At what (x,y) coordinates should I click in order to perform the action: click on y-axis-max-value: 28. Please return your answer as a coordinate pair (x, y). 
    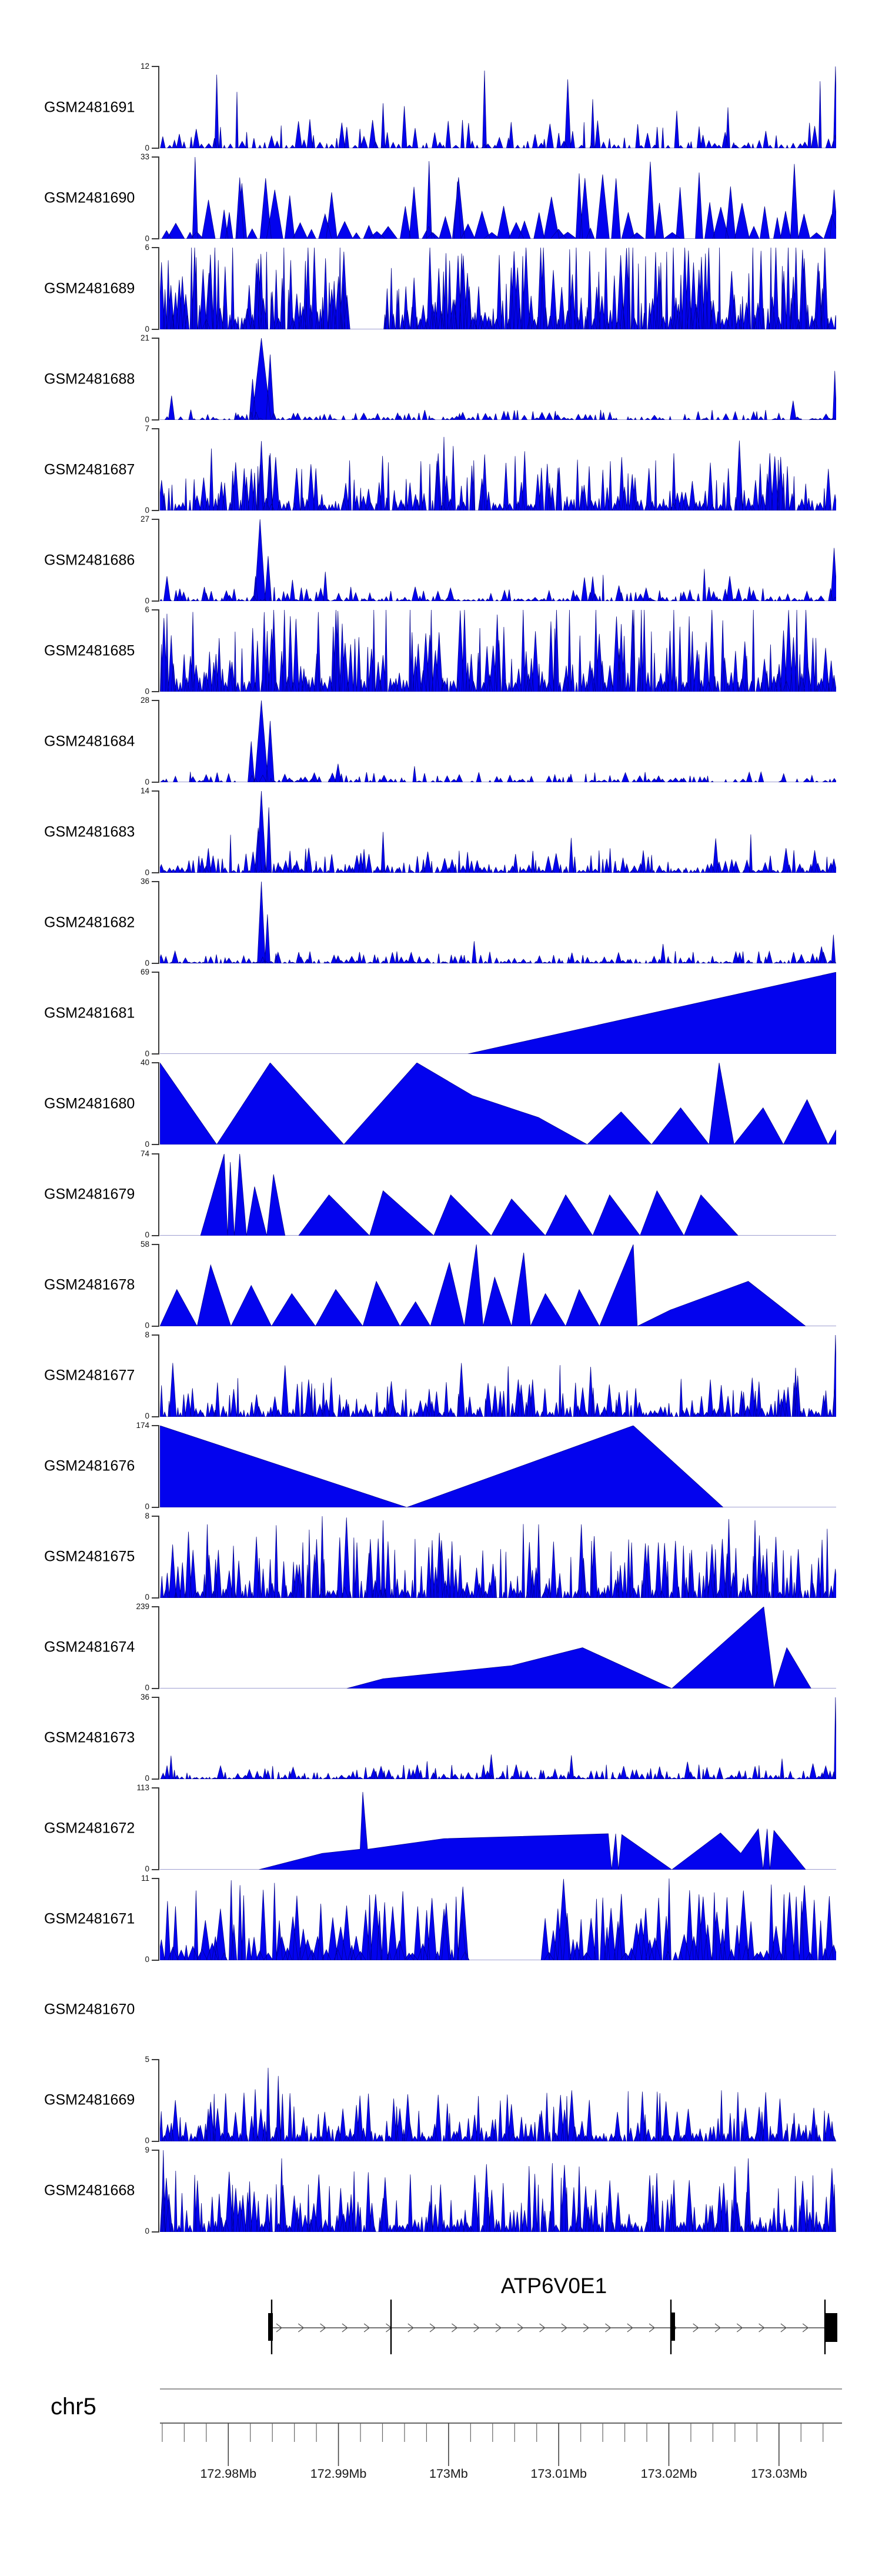
    Looking at the image, I should click on (144, 700).